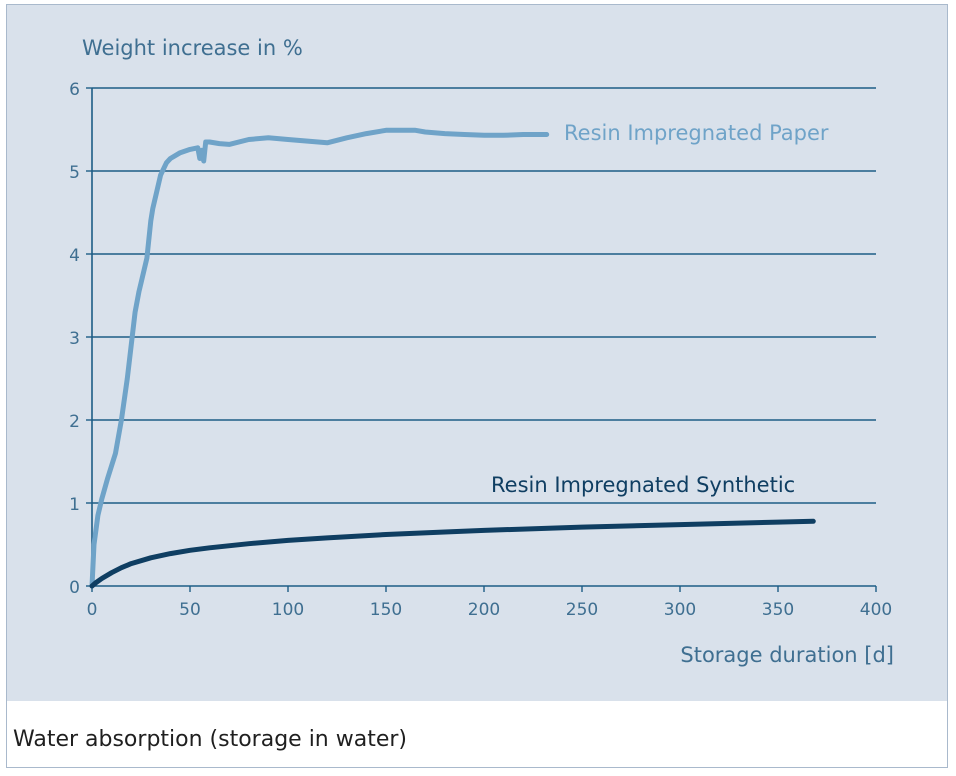  I want to click on x-tick-label-300: 300, so click(680, 610).